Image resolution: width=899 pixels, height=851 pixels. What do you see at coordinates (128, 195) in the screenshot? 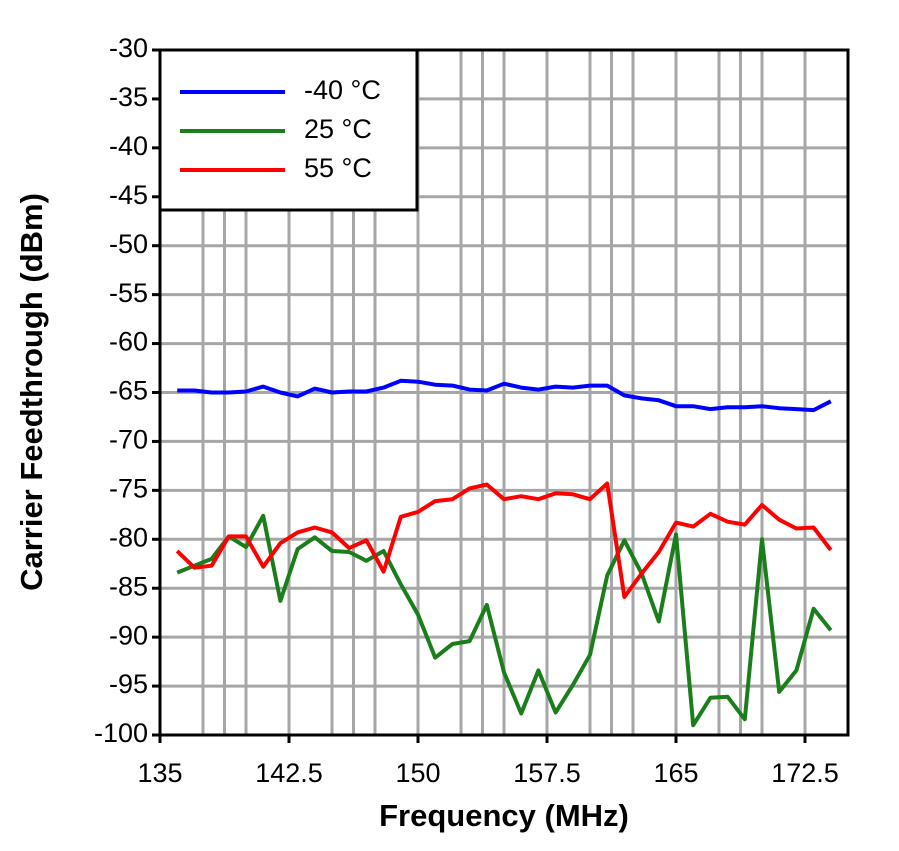
I see `y-tick-label: -45` at bounding box center [128, 195].